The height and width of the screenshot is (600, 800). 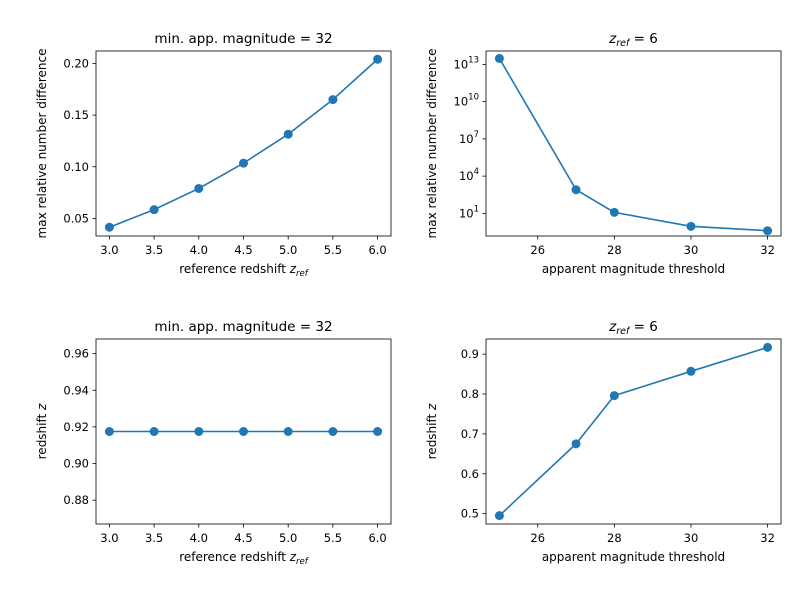 I want to click on y-tick-label: 0.6, so click(x=470, y=474).